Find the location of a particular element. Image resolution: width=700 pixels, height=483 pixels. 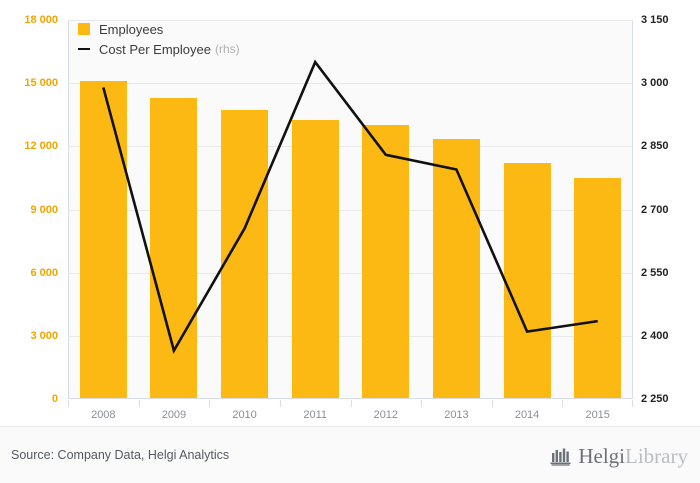

y-axis-left-tick-label: 6 000 is located at coordinates (44, 272).